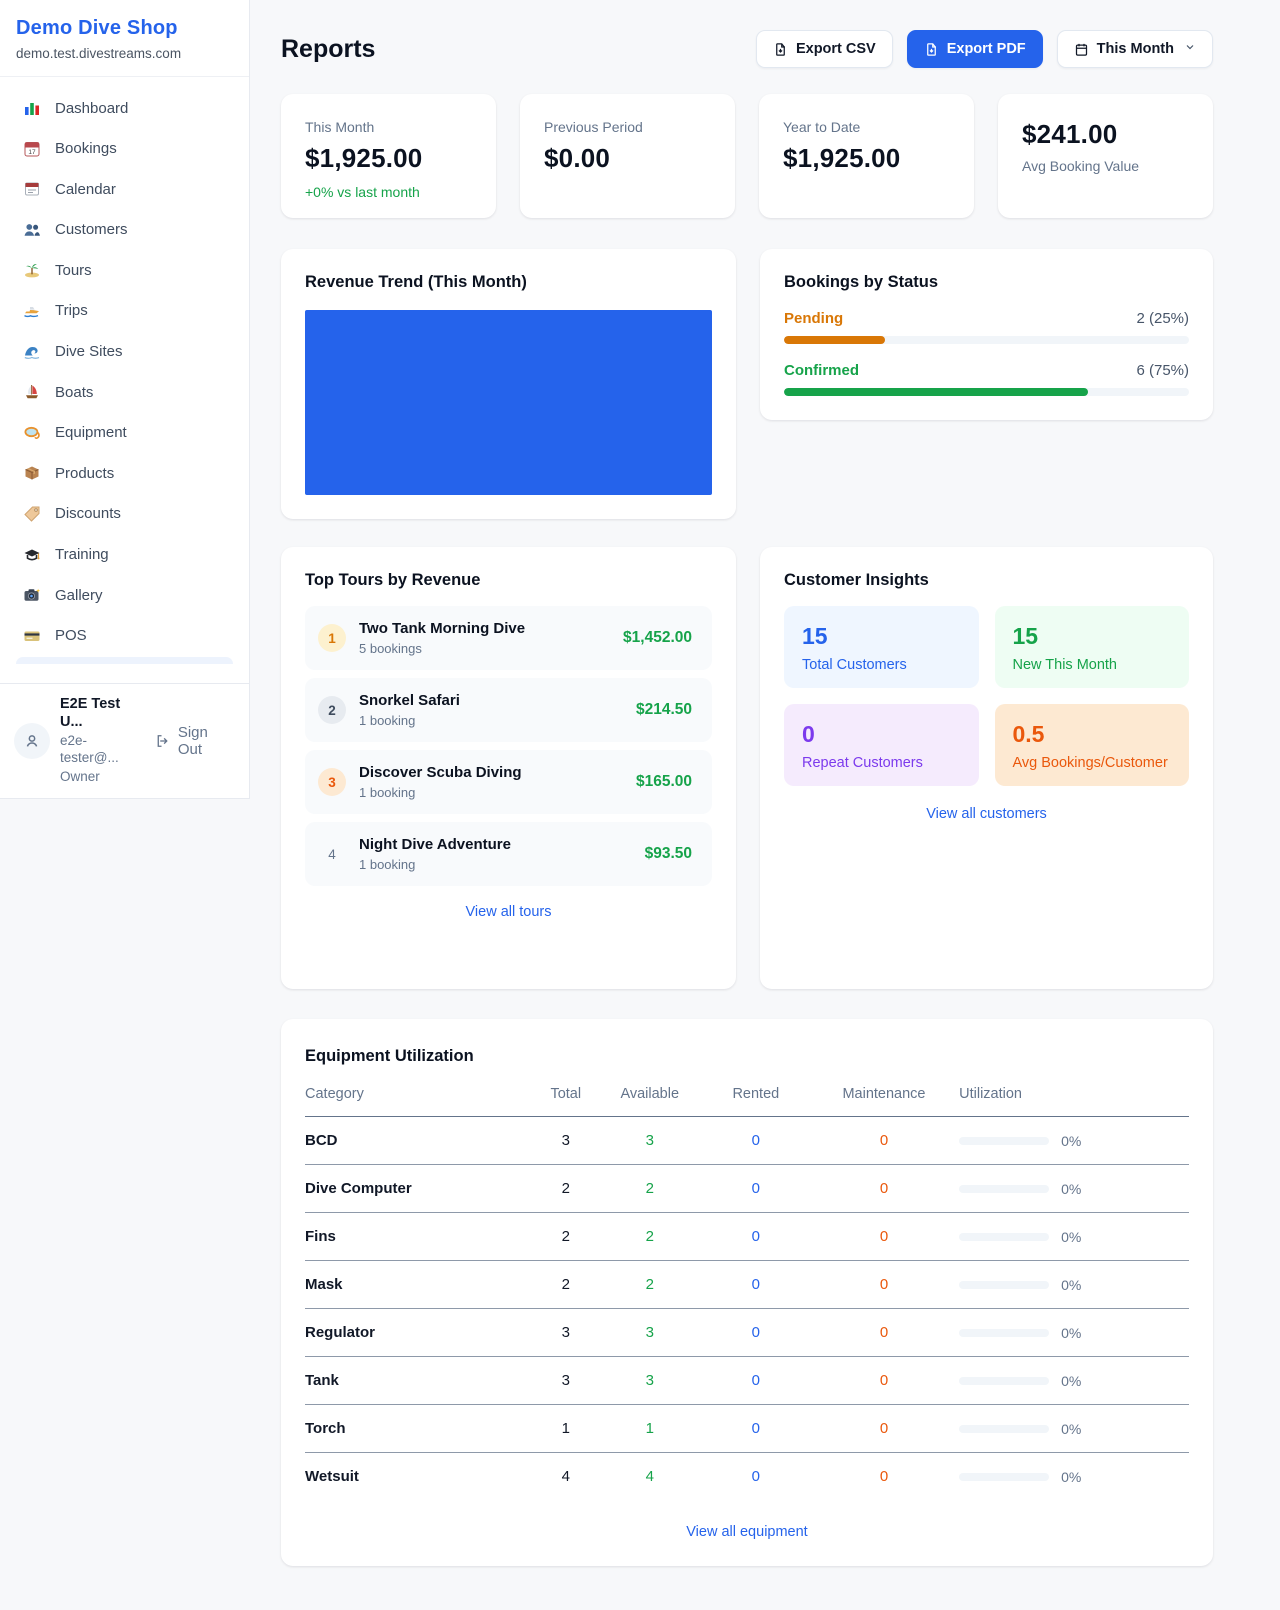  I want to click on tour-name: Night Dive Adventure, so click(435, 844).